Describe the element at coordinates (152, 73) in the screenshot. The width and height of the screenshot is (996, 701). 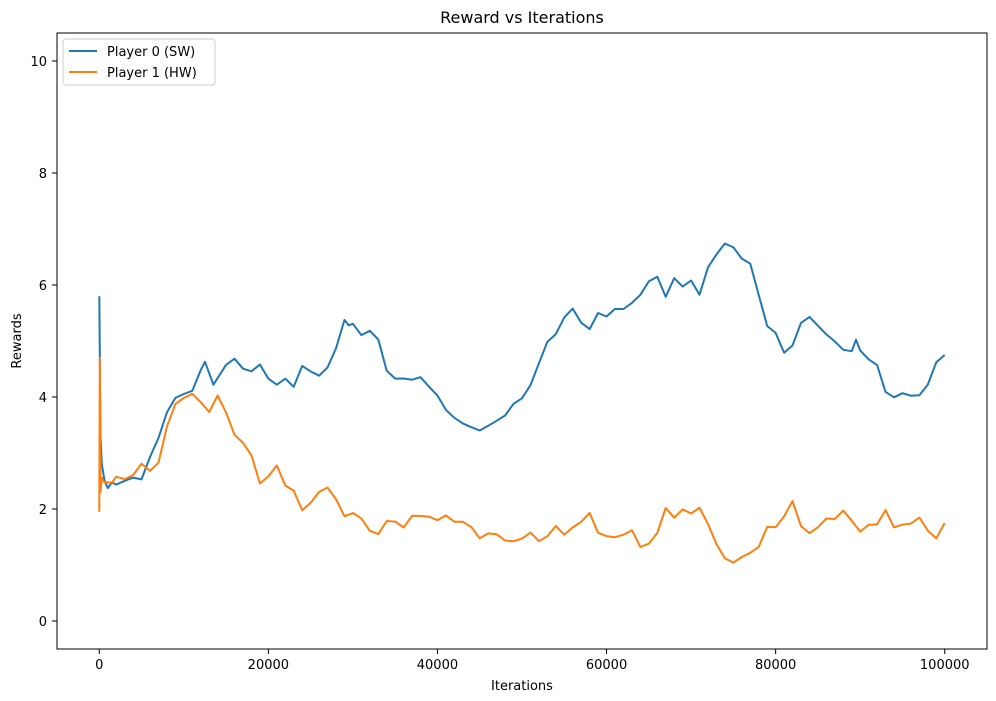
I see `legend-label-player-1: Player 1 (HW)` at that location.